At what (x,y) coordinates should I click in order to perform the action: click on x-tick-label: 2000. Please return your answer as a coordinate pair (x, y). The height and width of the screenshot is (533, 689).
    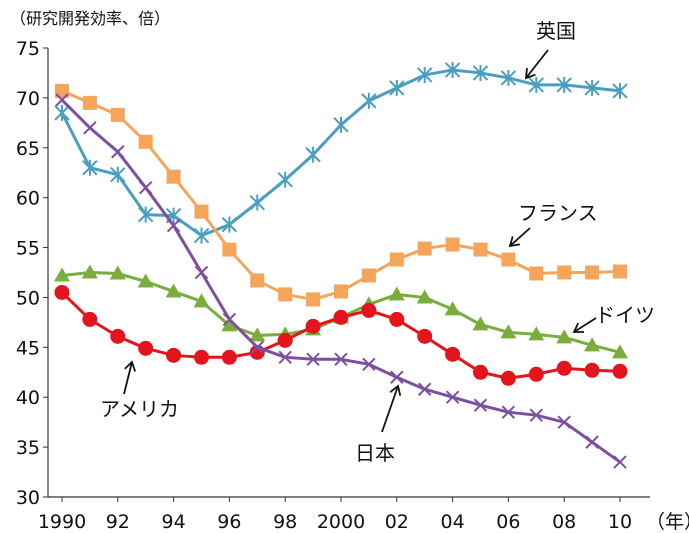
    Looking at the image, I should click on (341, 522).